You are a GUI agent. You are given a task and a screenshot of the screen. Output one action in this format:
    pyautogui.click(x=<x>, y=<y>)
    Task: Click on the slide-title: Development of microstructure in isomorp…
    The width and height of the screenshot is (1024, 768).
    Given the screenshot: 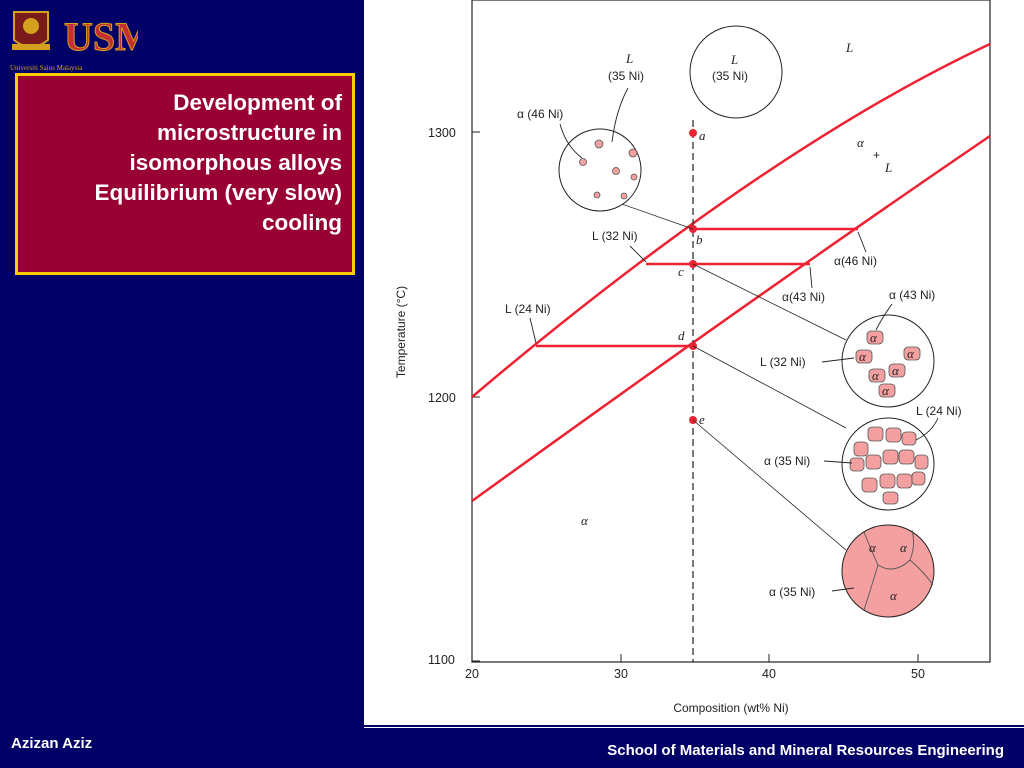 What is the action you would take?
    pyautogui.click(x=218, y=162)
    